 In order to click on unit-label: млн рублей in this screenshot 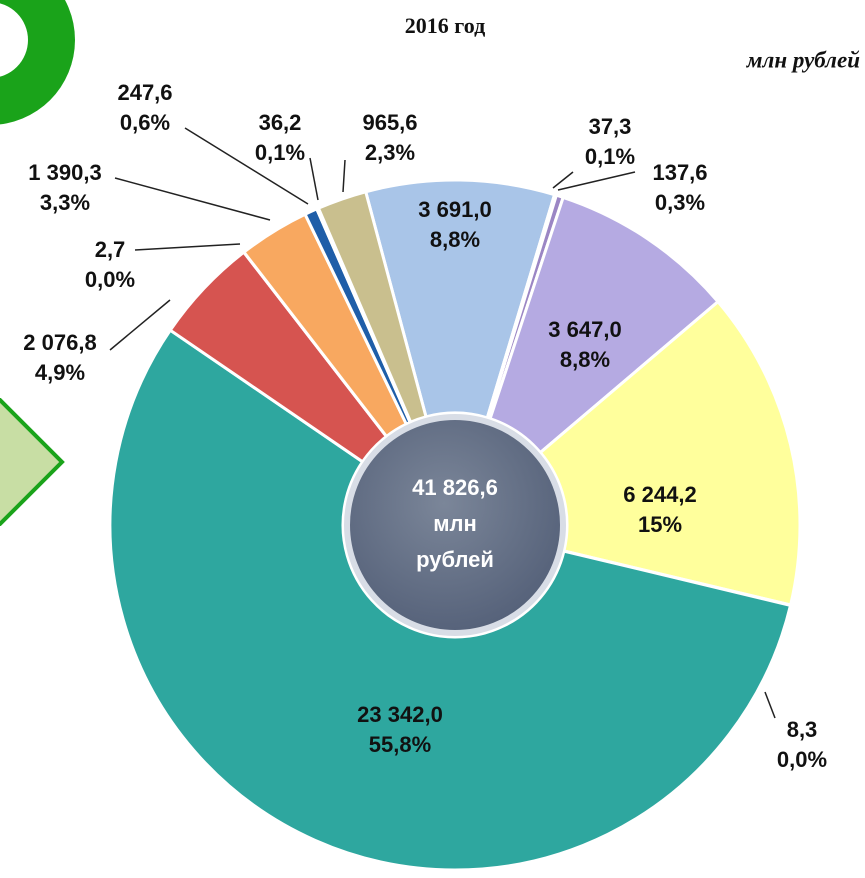, I will do `click(803, 59)`.